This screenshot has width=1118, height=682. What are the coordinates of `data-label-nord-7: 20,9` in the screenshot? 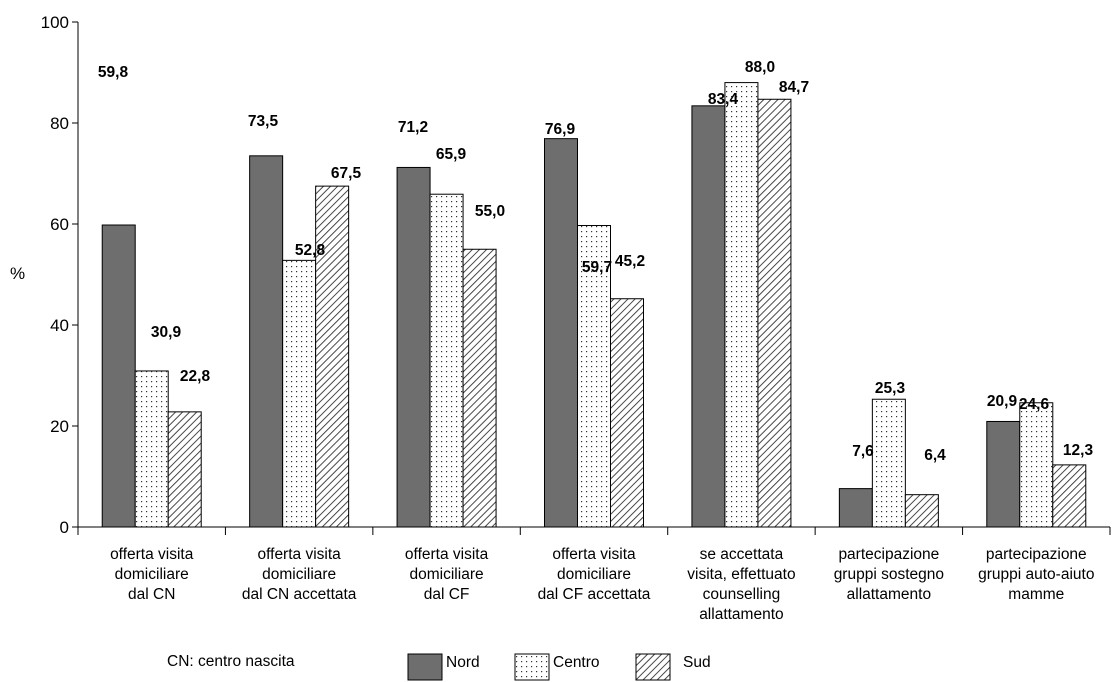 It's located at (1002, 401).